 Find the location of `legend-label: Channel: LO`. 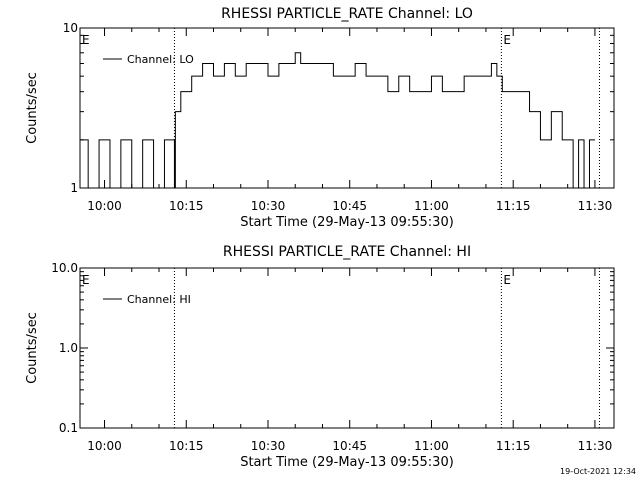

legend-label: Channel: LO is located at coordinates (160, 59).